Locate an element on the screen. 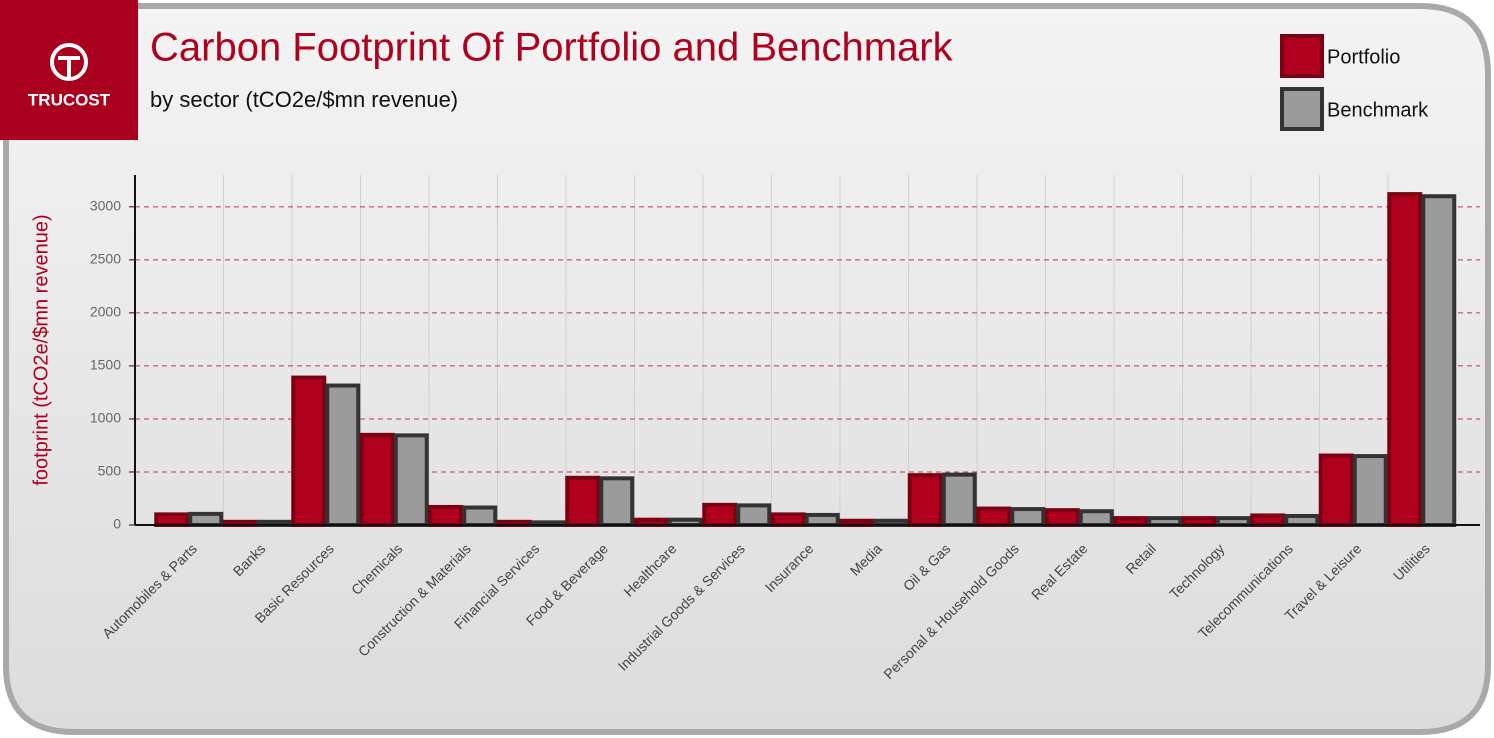 This screenshot has height=738, width=1494. logo-icon is located at coordinates (69, 62).